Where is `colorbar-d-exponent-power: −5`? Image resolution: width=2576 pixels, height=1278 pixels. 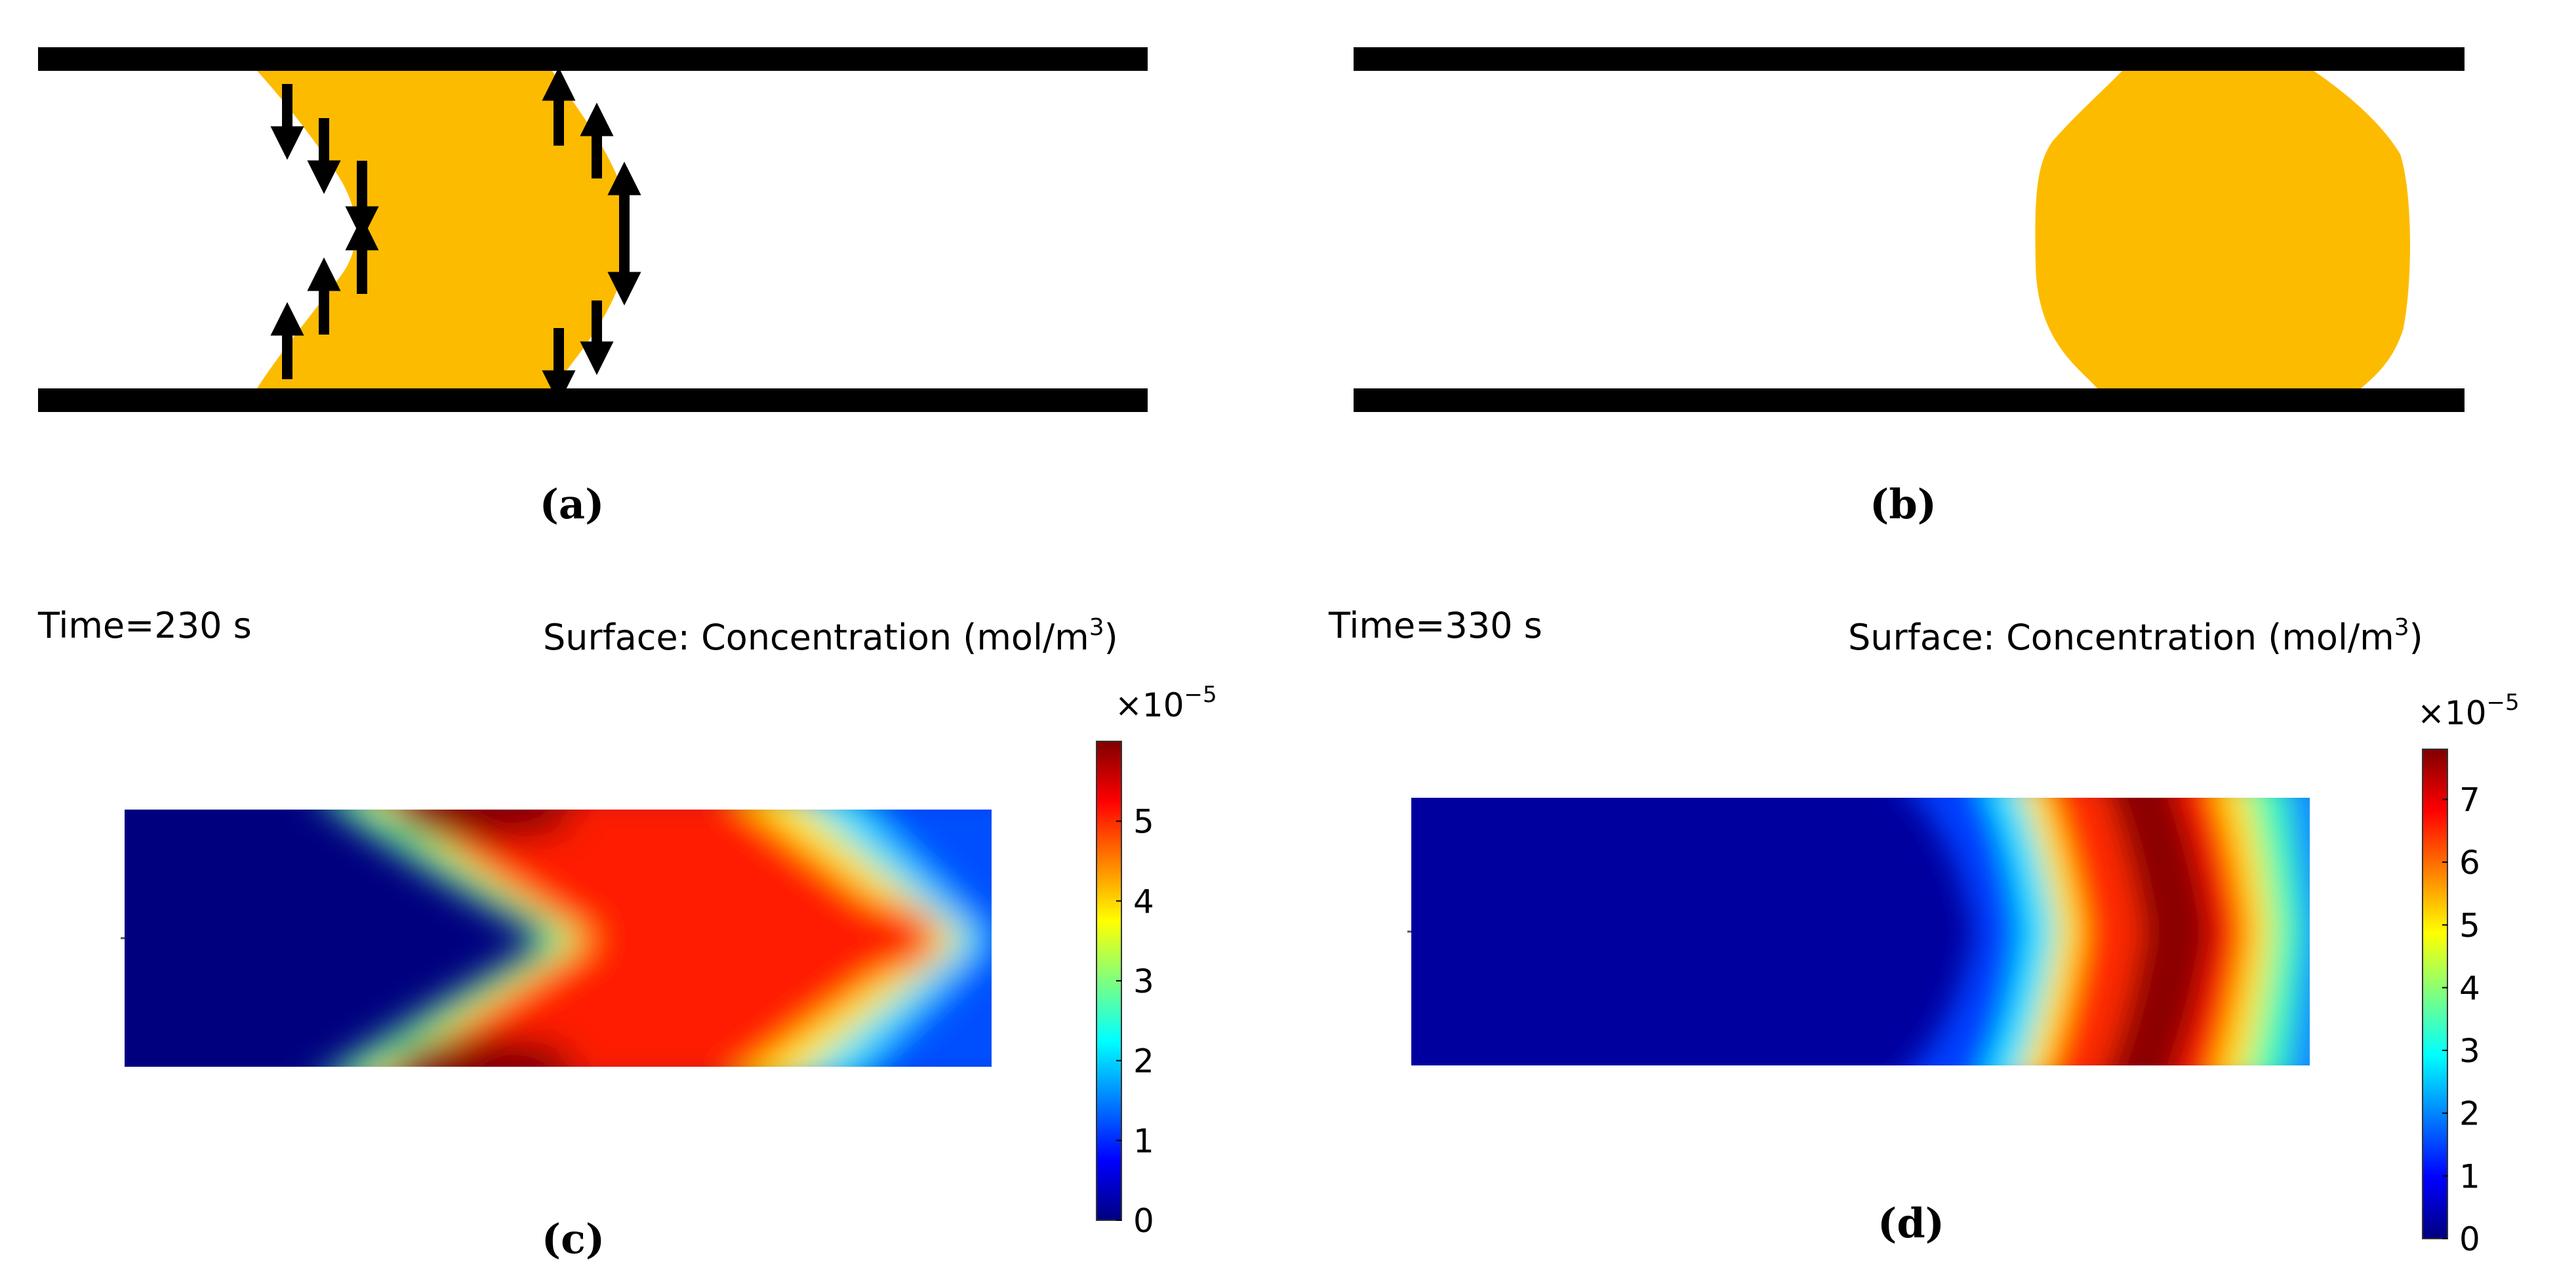
colorbar-d-exponent-power: −5 is located at coordinates (2503, 703).